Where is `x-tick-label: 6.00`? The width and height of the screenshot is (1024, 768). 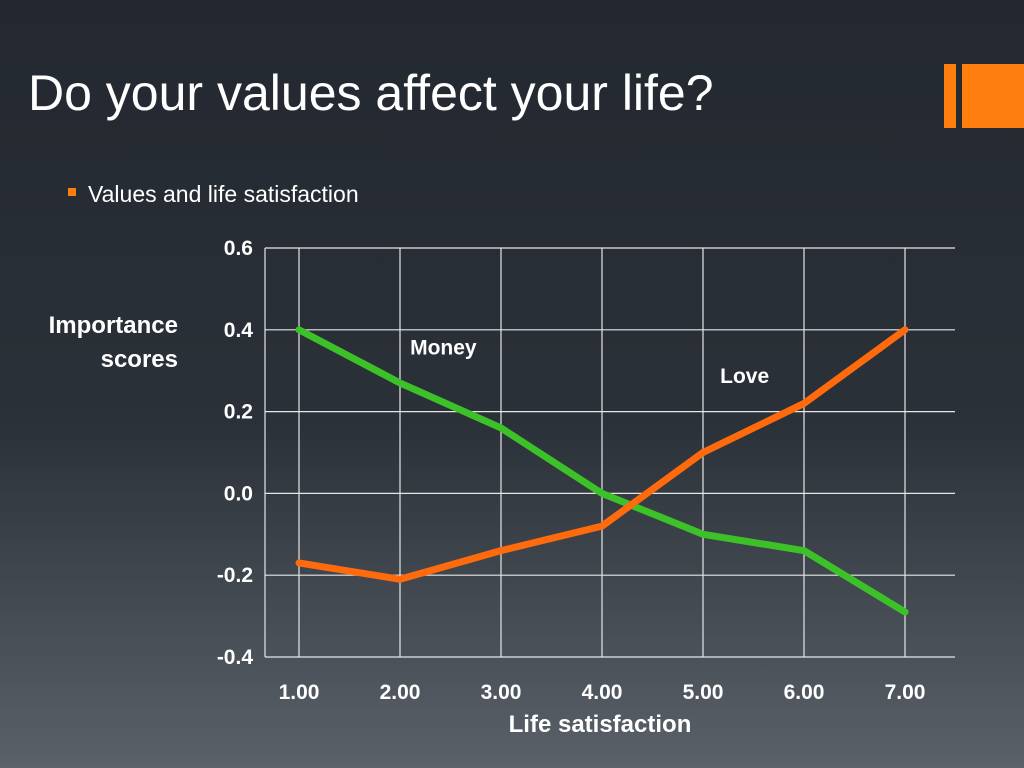
x-tick-label: 6.00 is located at coordinates (804, 692).